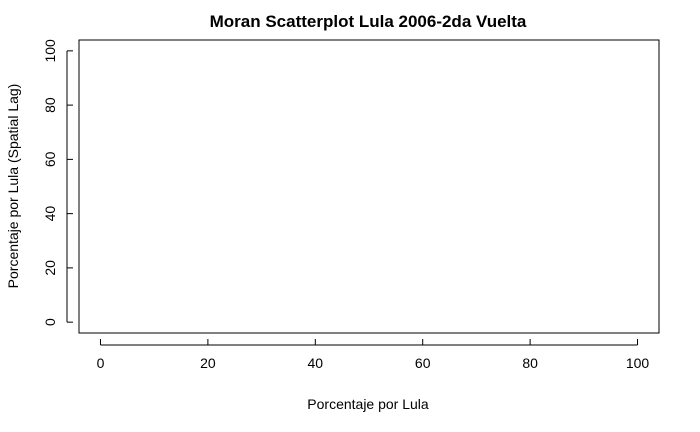 The width and height of the screenshot is (700, 432). I want to click on x-tick-label: 60, so click(423, 363).